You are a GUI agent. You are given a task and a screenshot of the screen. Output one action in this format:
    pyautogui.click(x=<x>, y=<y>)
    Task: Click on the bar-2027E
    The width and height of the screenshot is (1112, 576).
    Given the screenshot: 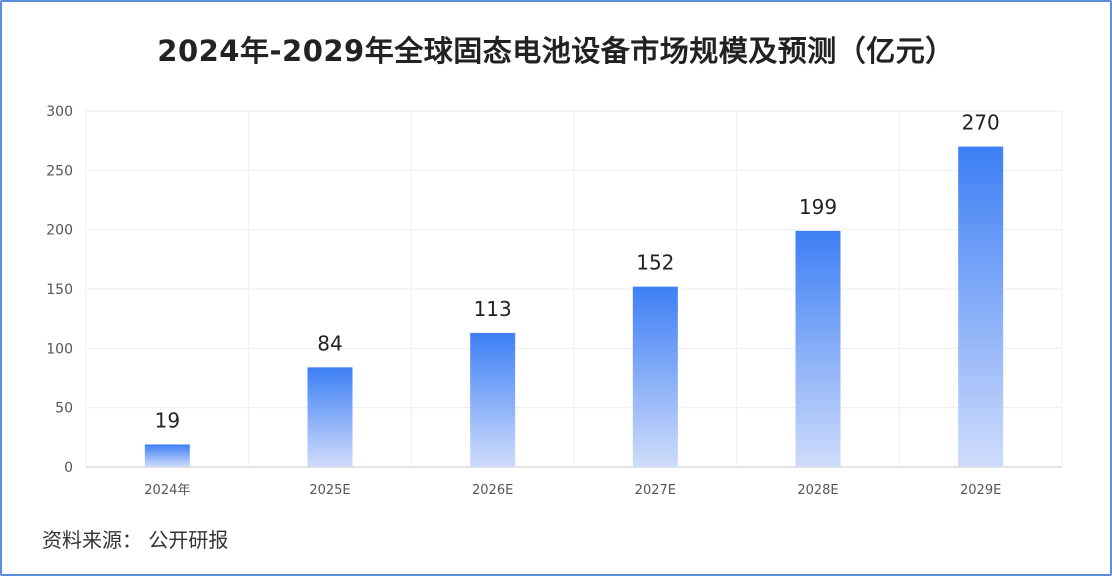 What is the action you would take?
    pyautogui.click(x=655, y=376)
    